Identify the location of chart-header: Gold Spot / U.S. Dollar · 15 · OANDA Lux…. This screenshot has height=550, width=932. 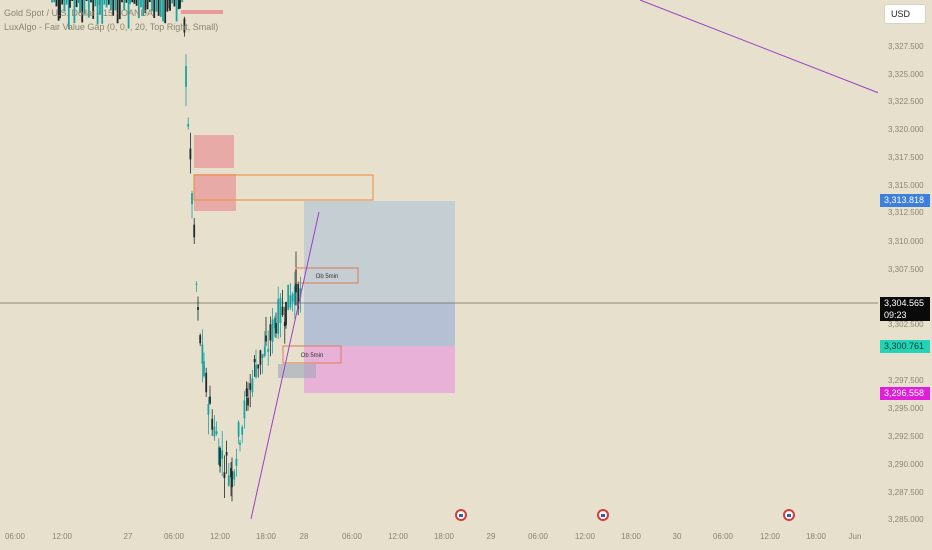
(111, 20).